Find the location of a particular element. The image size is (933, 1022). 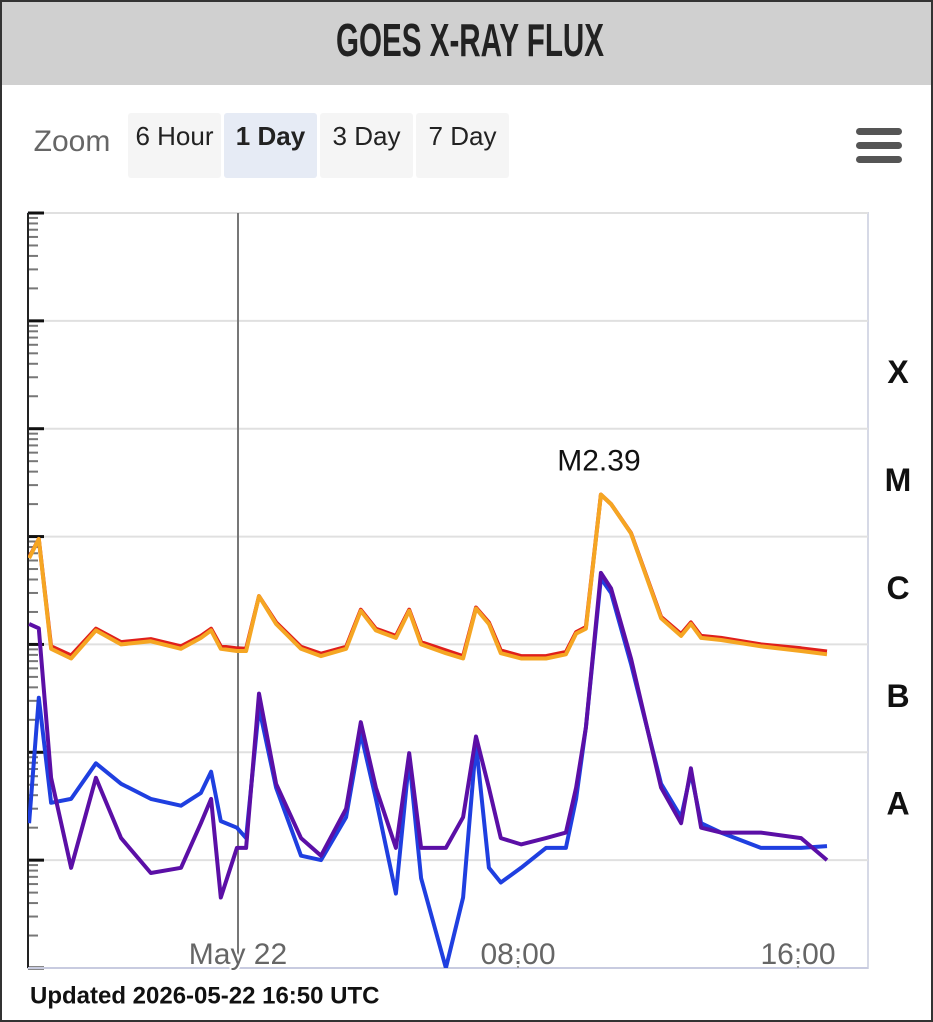

zoom-button: 3 Day is located at coordinates (366, 145).